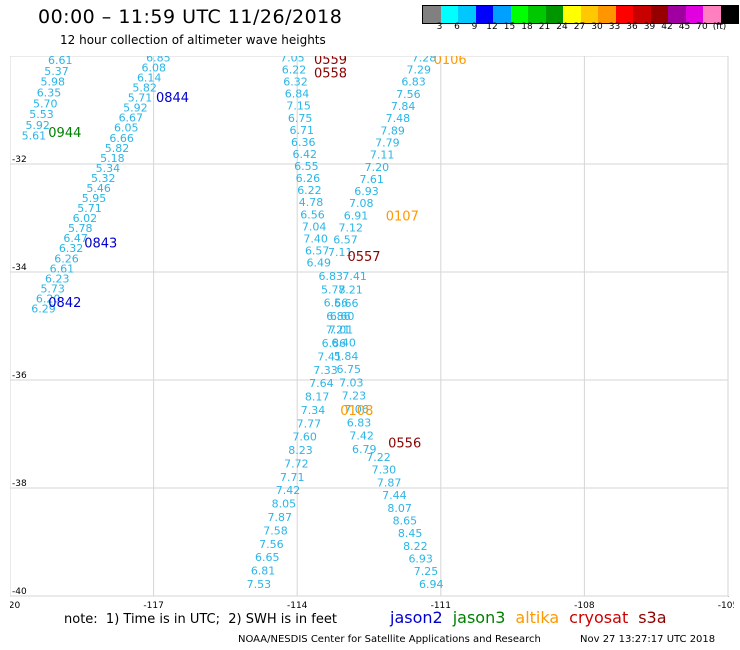 The height and width of the screenshot is (650, 740). Describe the element at coordinates (667, 27) in the screenshot. I see `legend-tick-label: 42` at that location.